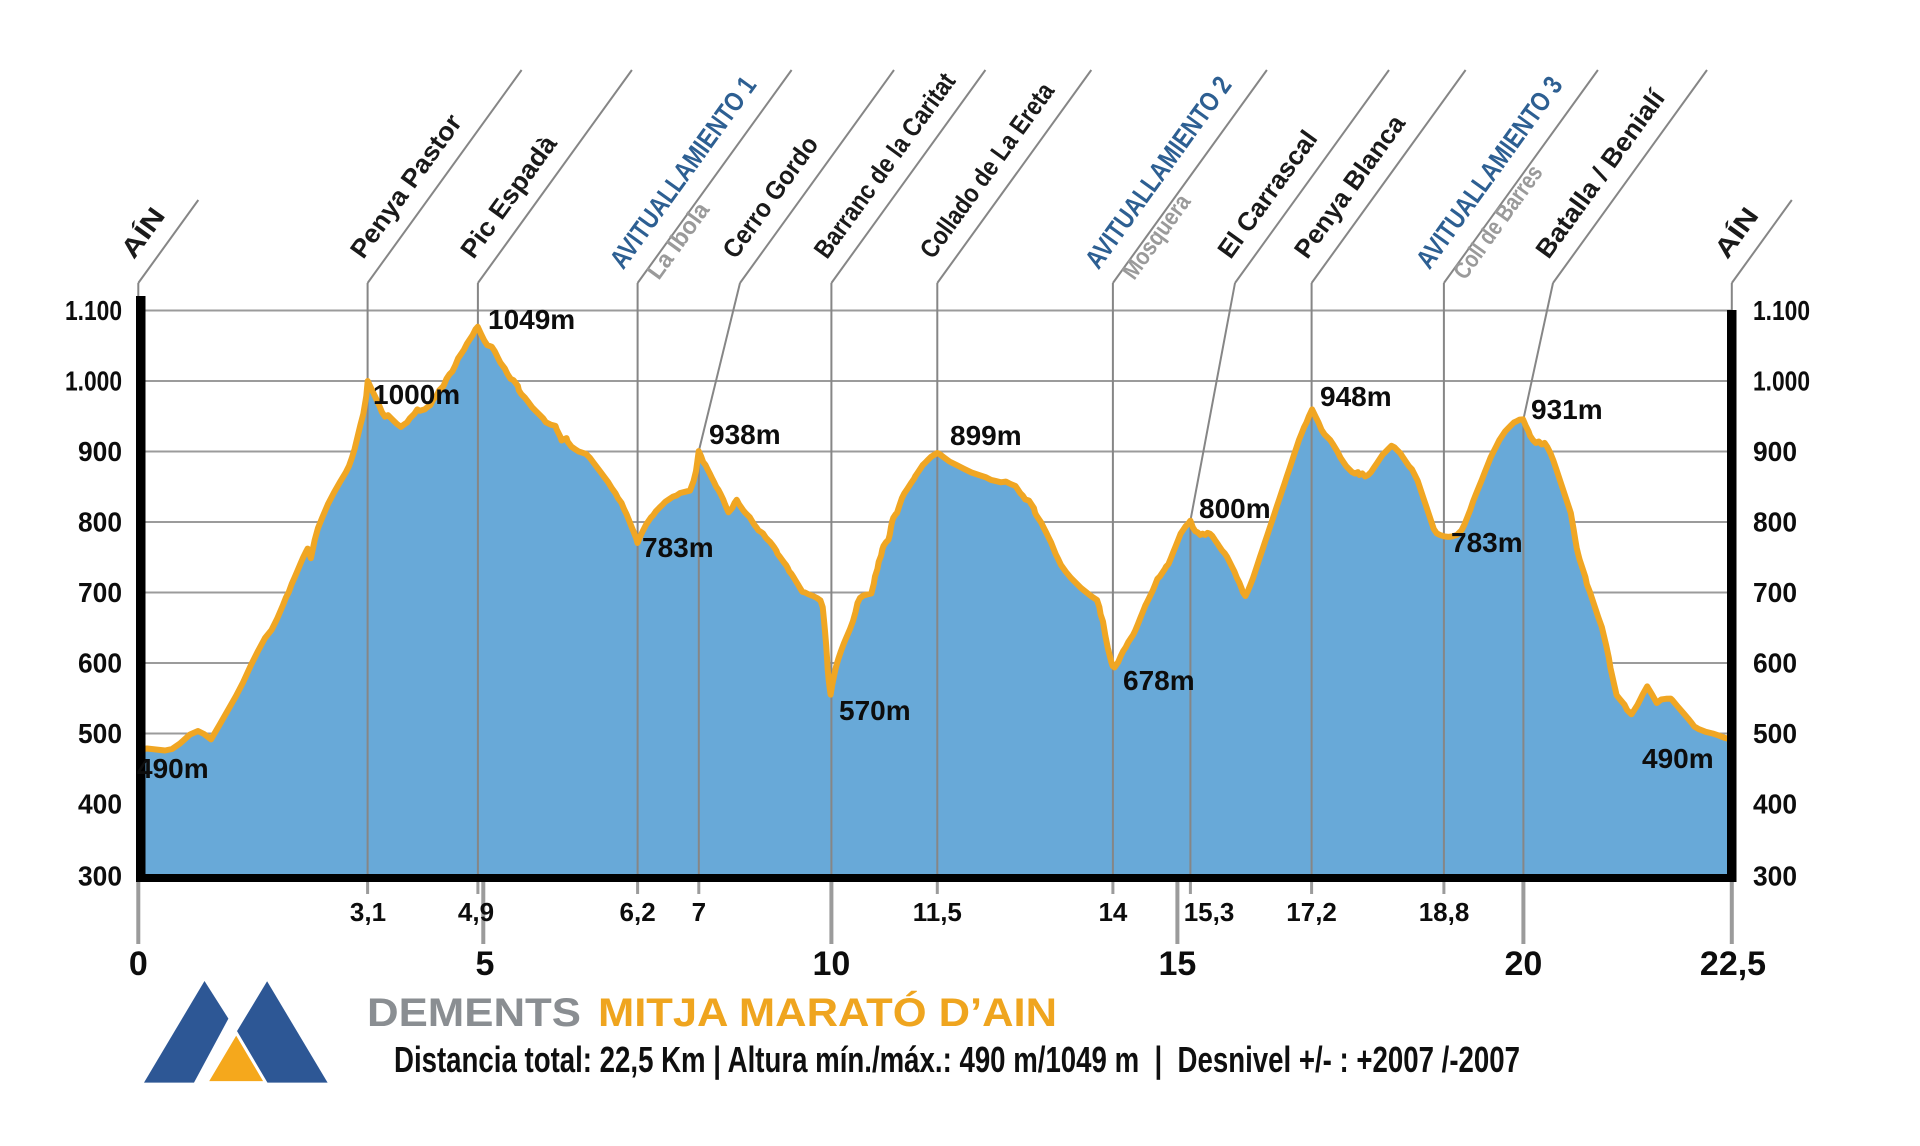 Image resolution: width=1920 pixels, height=1146 pixels. What do you see at coordinates (1567, 409) in the screenshot?
I see `svg-text: 931m` at bounding box center [1567, 409].